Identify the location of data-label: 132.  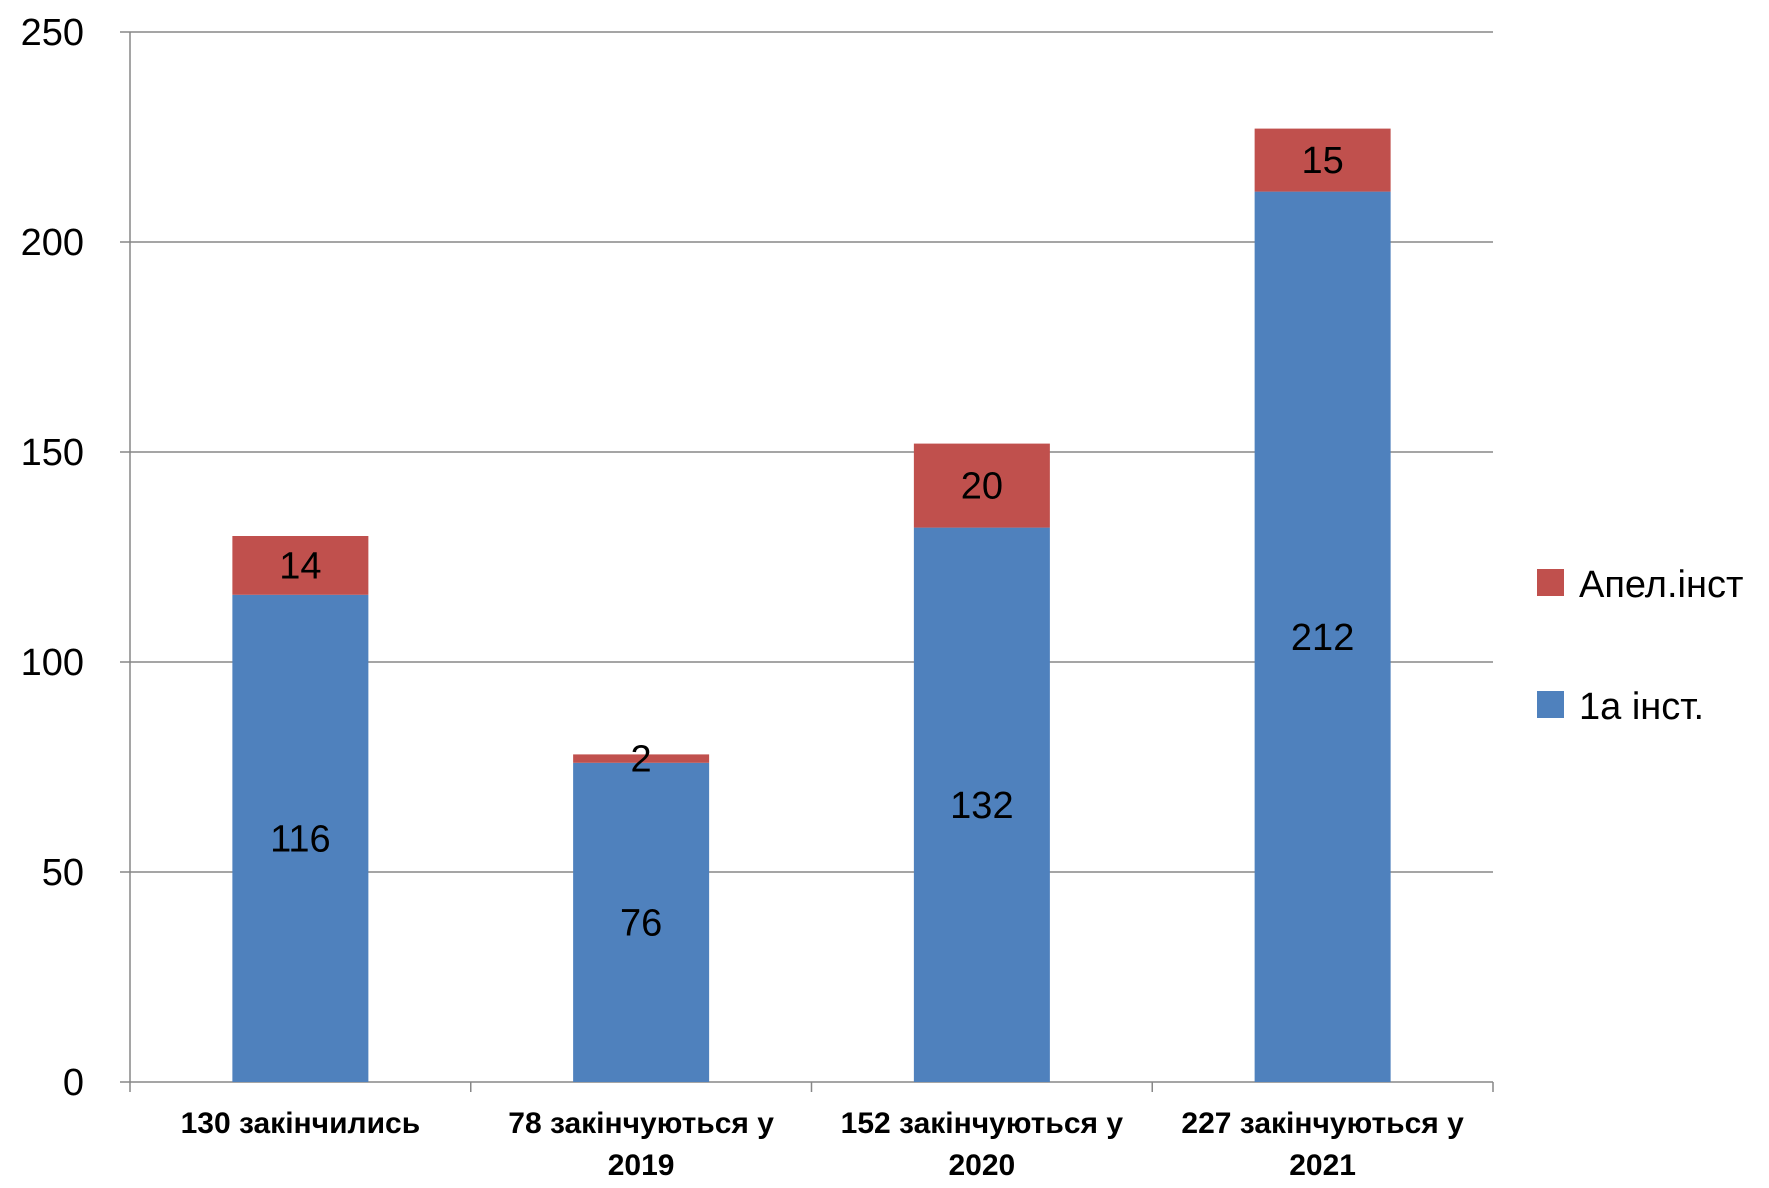
(981, 806).